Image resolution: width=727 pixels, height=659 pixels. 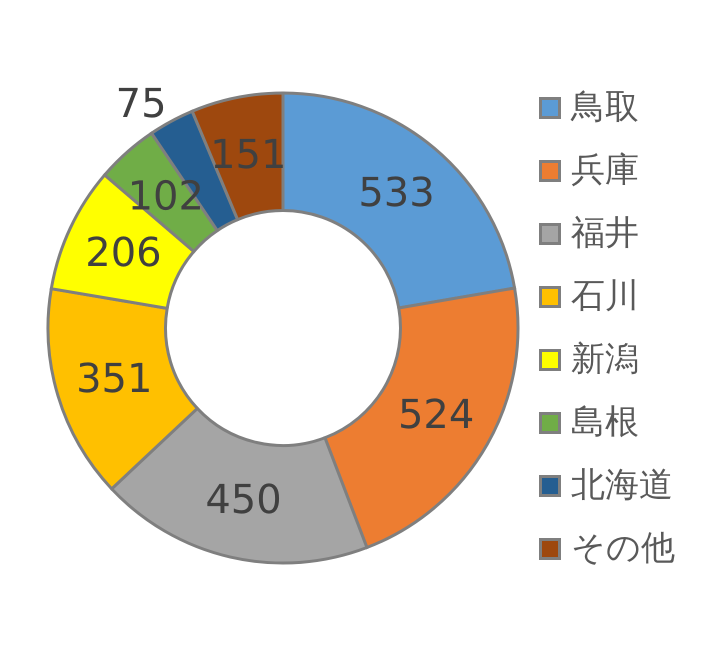 I want to click on legend-label: 兵庫, so click(x=605, y=170).